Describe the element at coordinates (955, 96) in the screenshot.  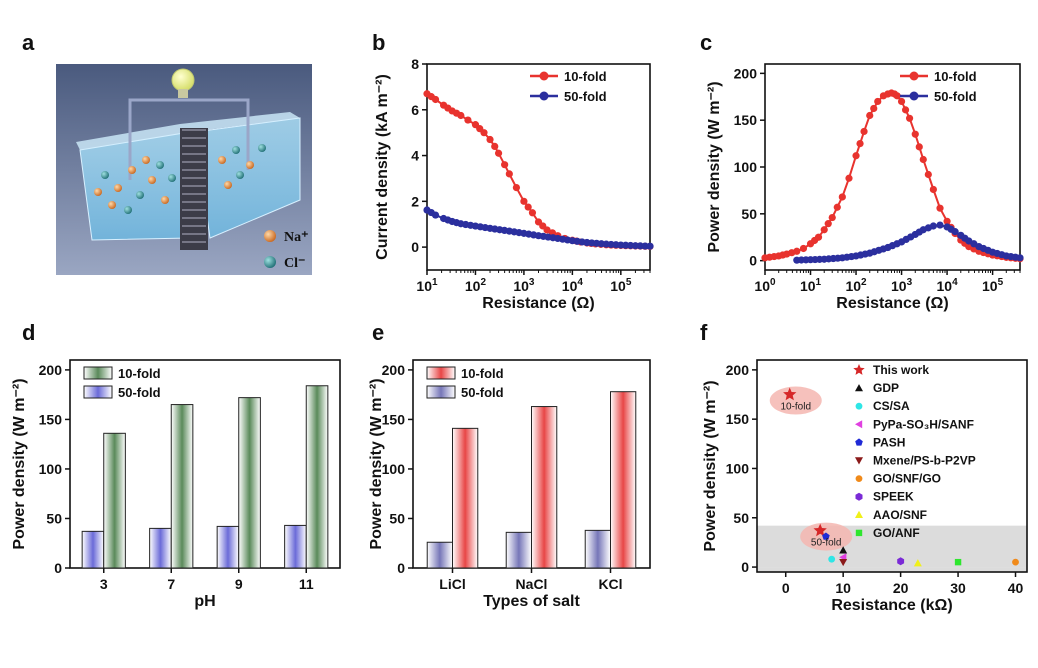
I see `c-legend-label: 50-fold` at that location.